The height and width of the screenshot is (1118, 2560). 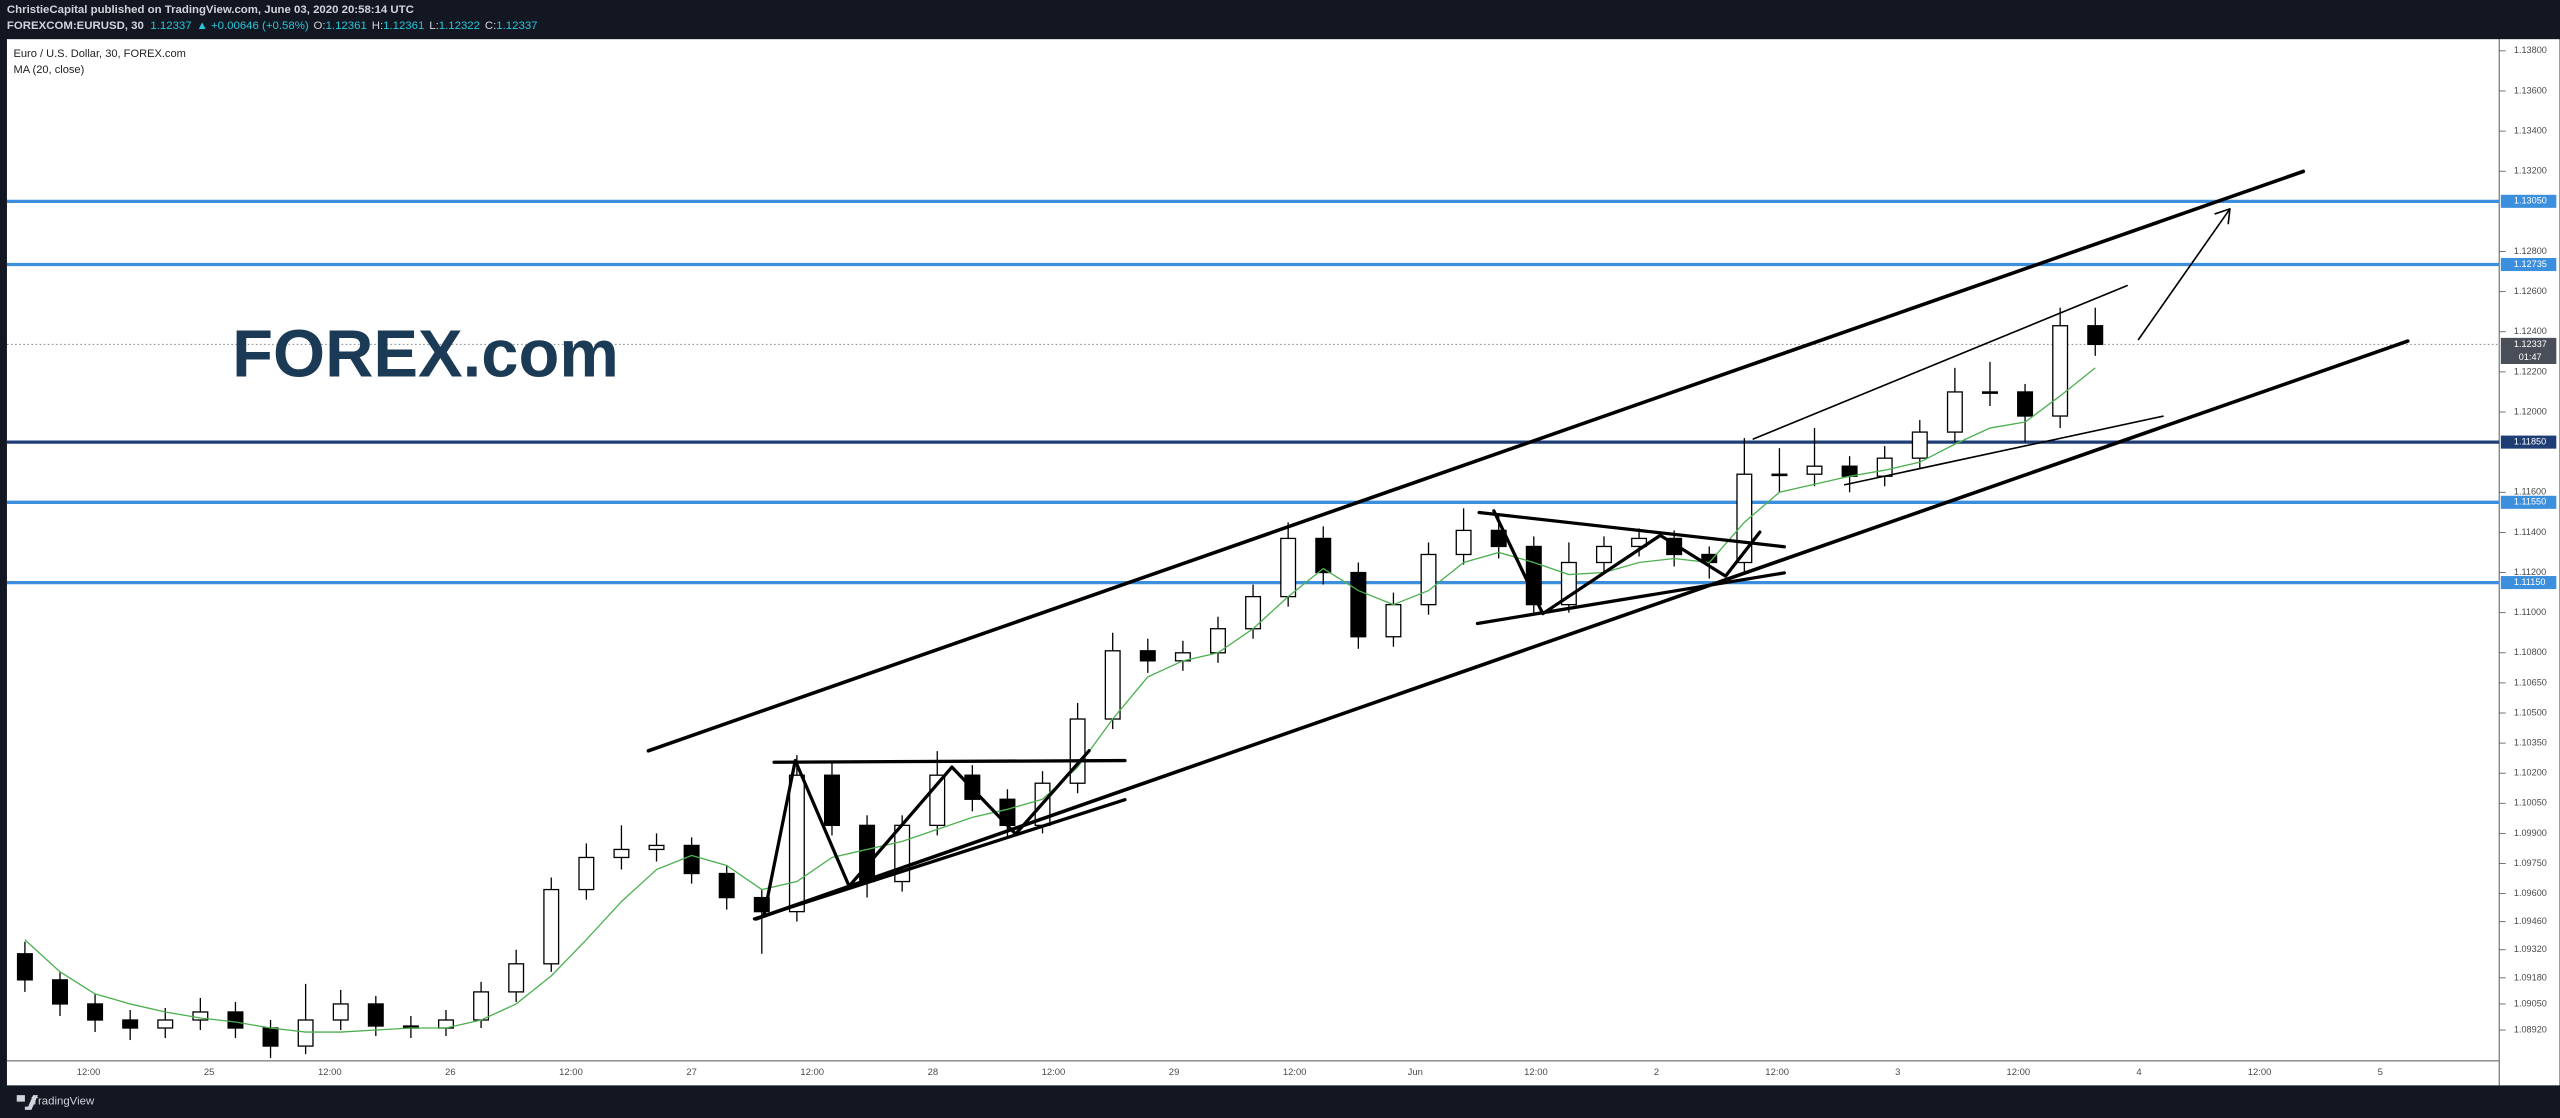 I want to click on resistance-line, so click(x=949, y=761).